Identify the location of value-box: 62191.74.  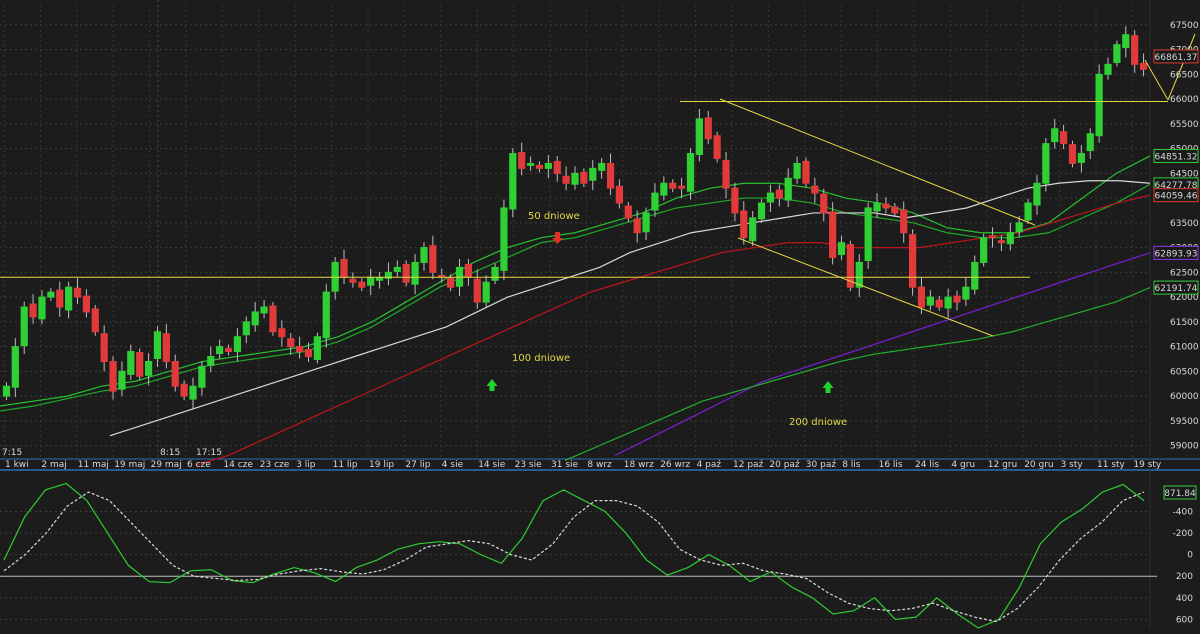
(1176, 287).